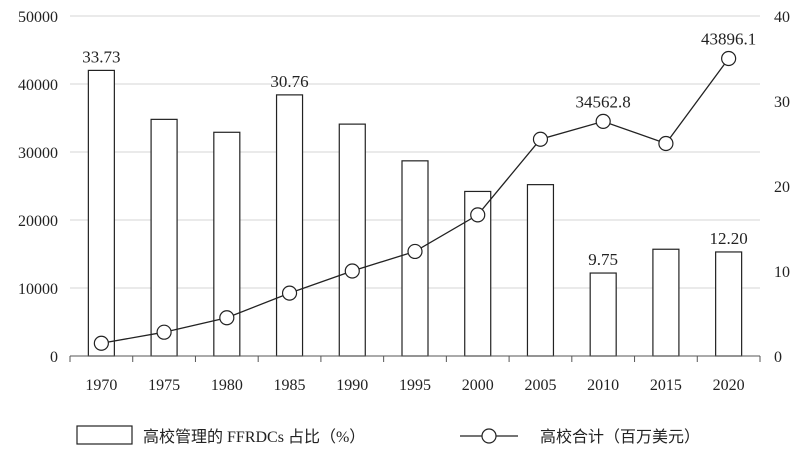  What do you see at coordinates (415, 251) in the screenshot?
I see `line-point-1995` at bounding box center [415, 251].